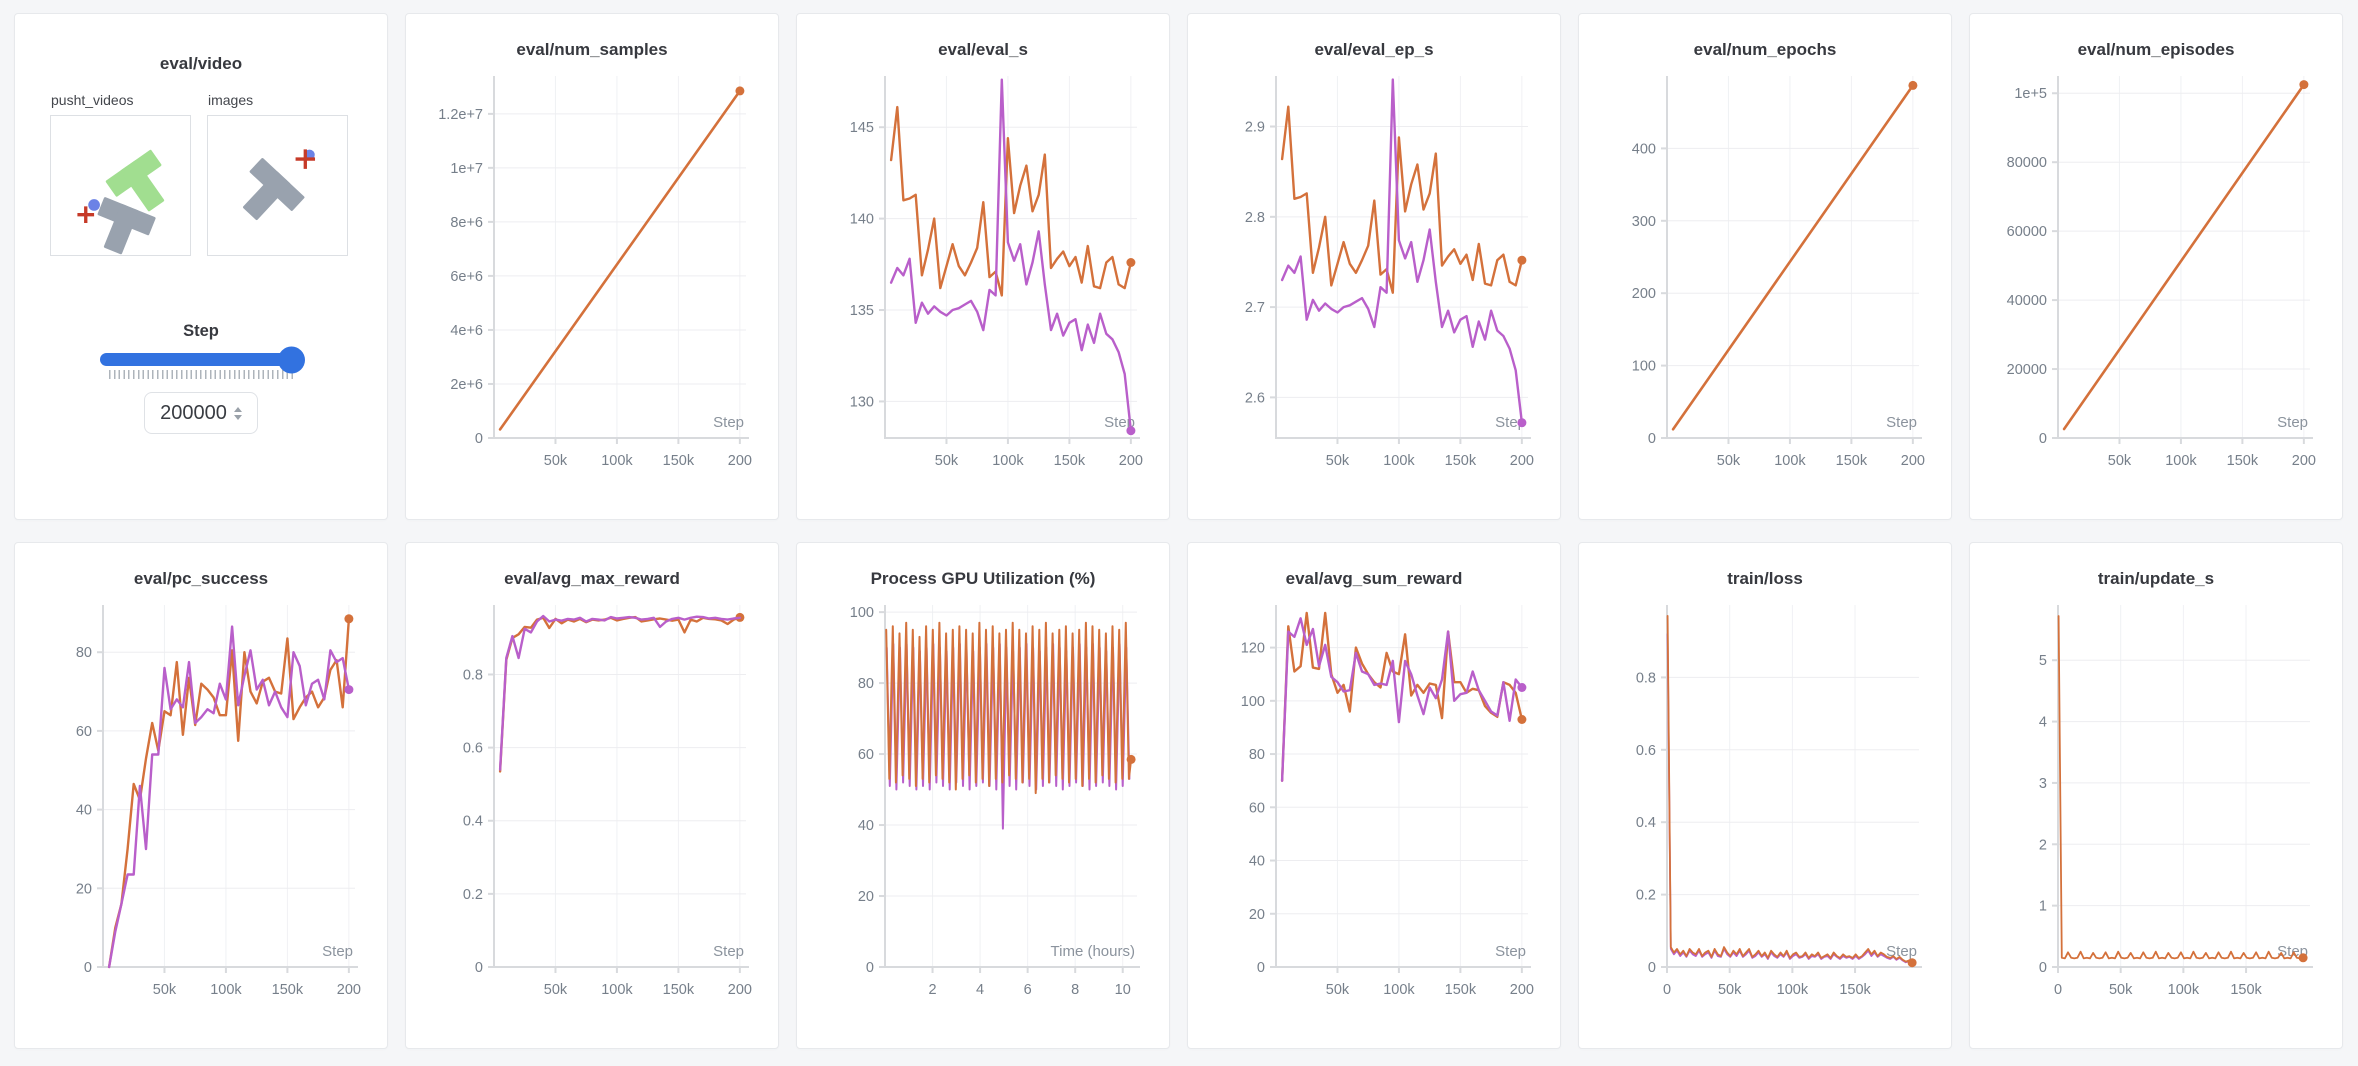 This screenshot has height=1066, width=2358. What do you see at coordinates (277, 185) in the screenshot?
I see `image-thumbnail` at bounding box center [277, 185].